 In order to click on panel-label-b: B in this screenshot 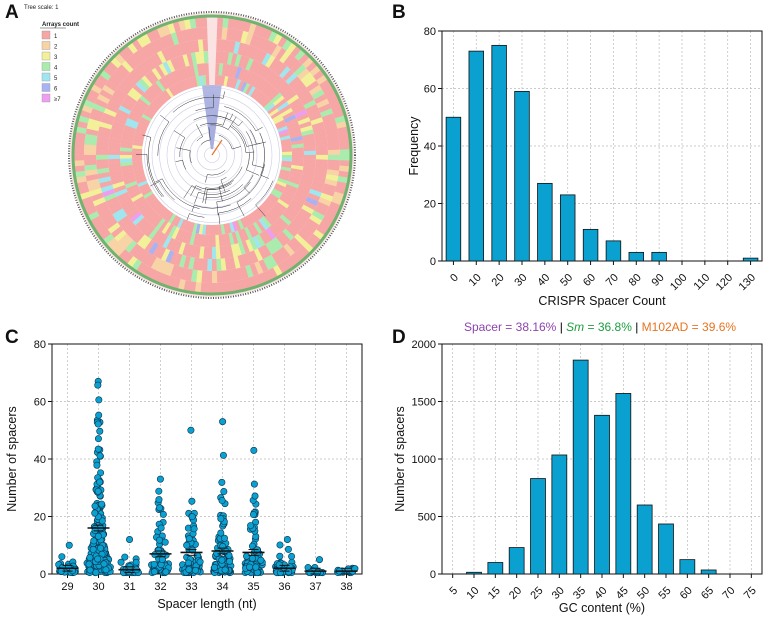, I will do `click(399, 12)`.